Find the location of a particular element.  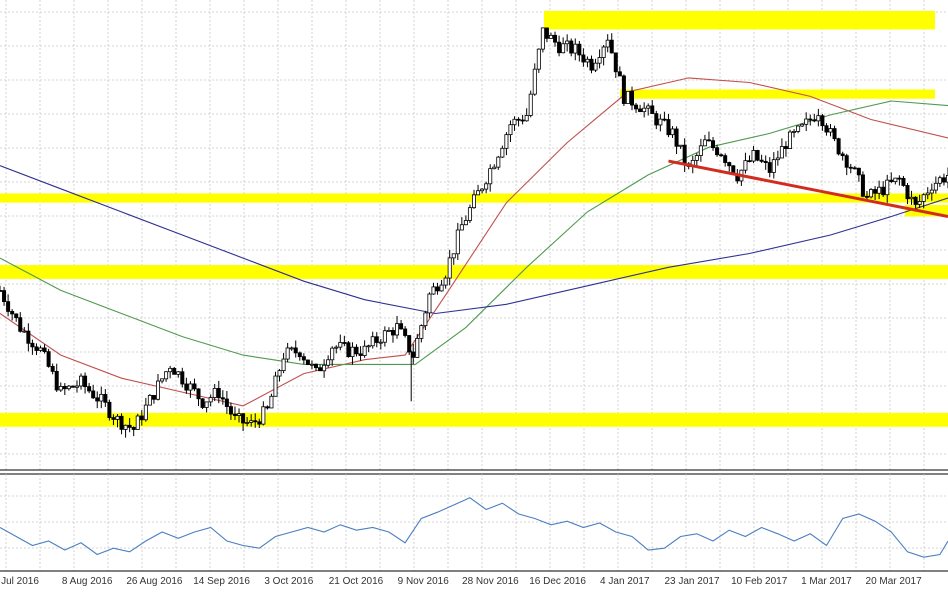

x-tick-label: 1 Mar 2017 is located at coordinates (826, 581).